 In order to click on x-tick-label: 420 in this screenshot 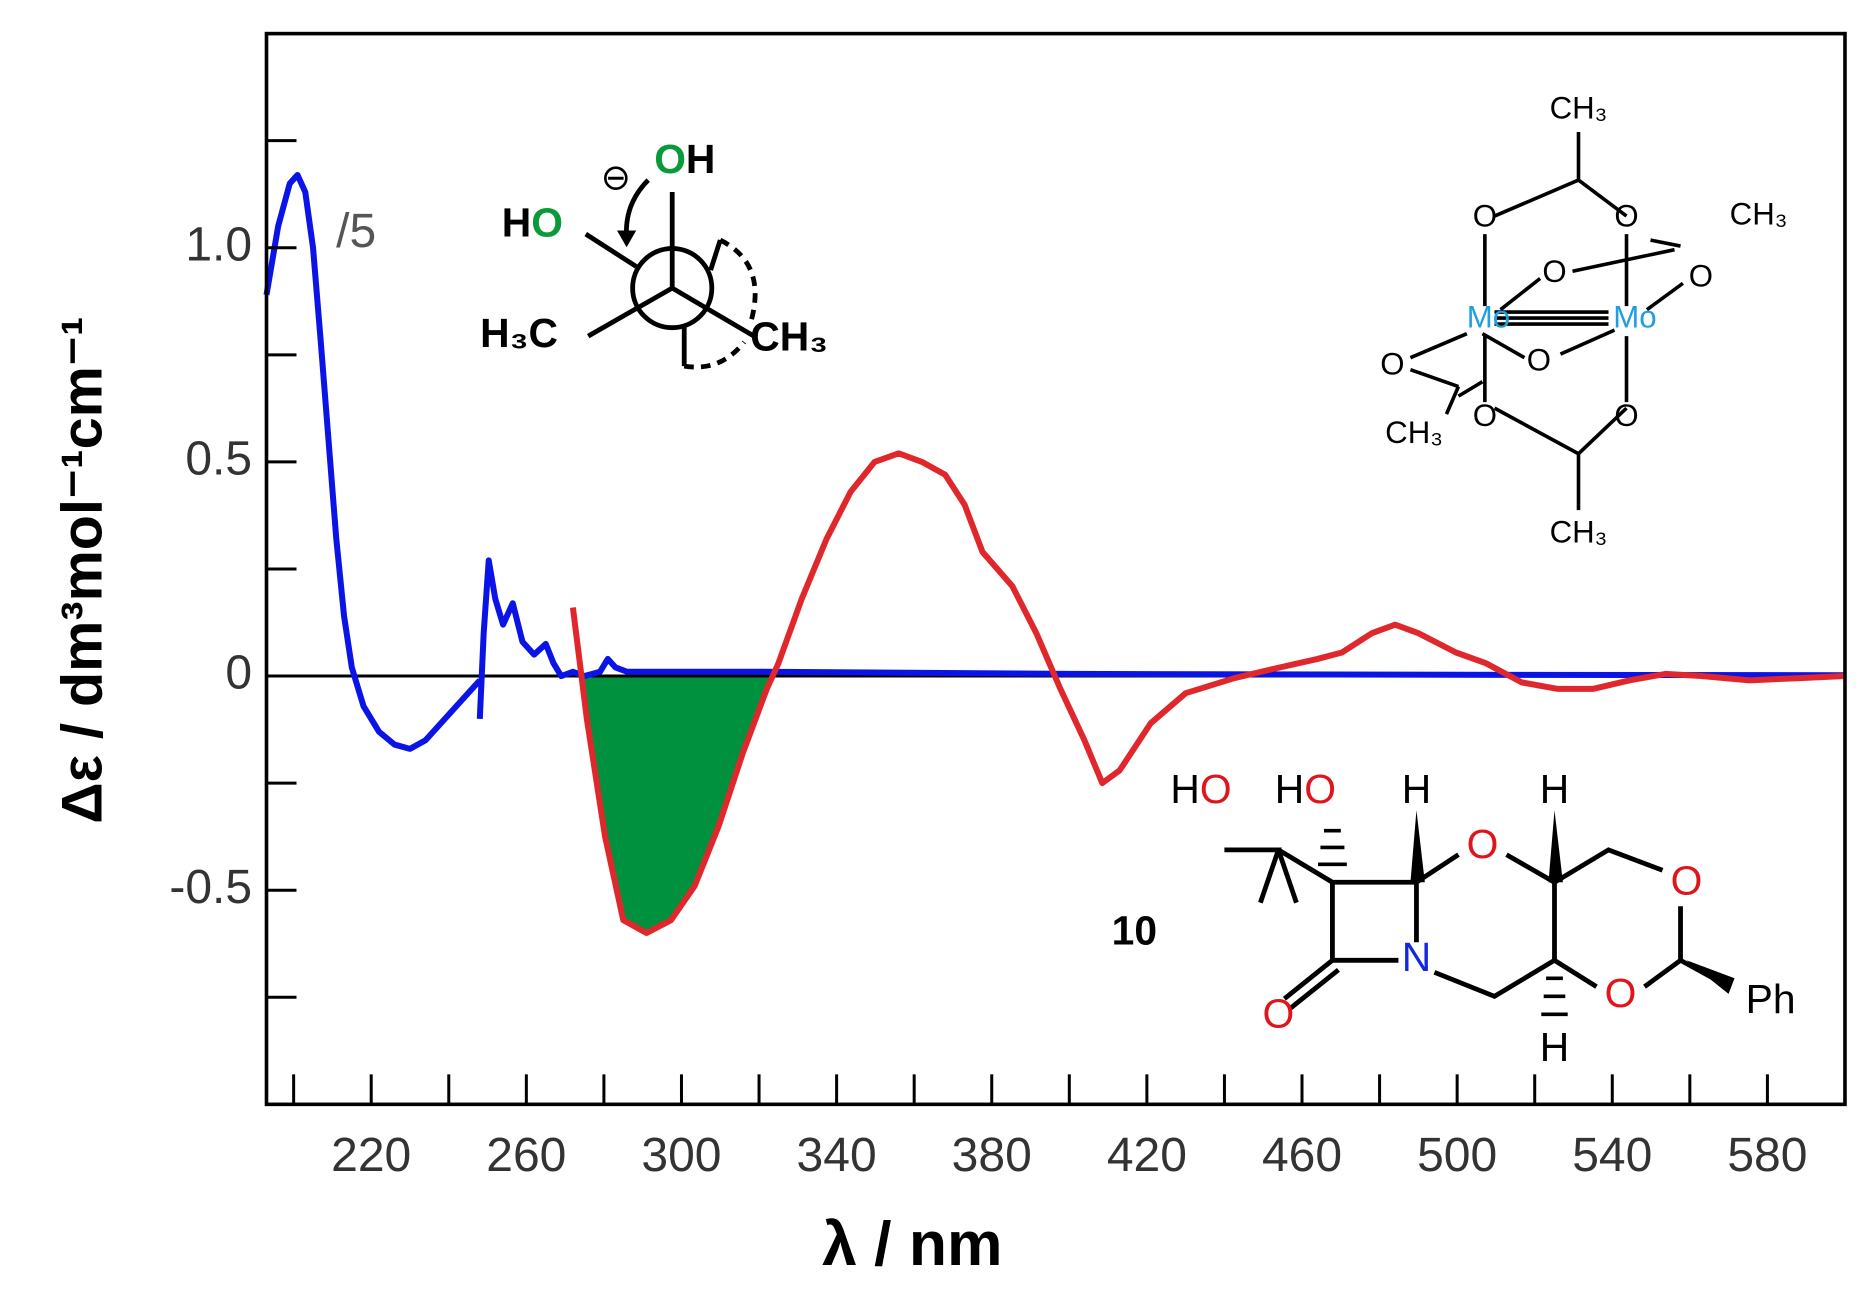, I will do `click(1147, 1155)`.